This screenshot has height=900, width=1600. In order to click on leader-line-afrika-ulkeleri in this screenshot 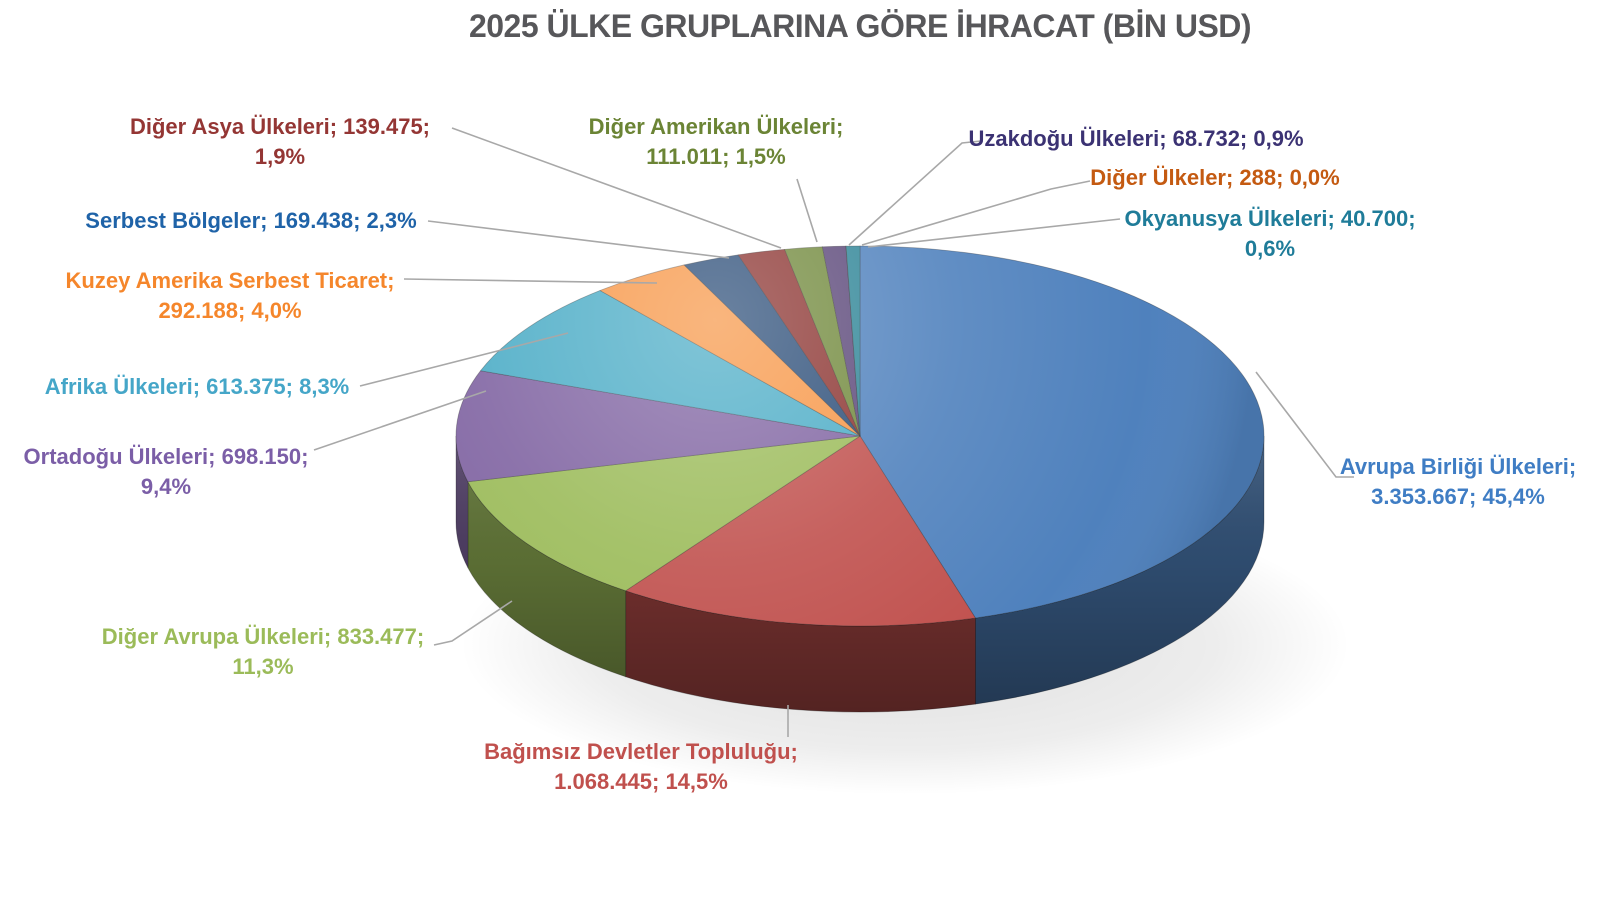, I will do `click(464, 359)`.